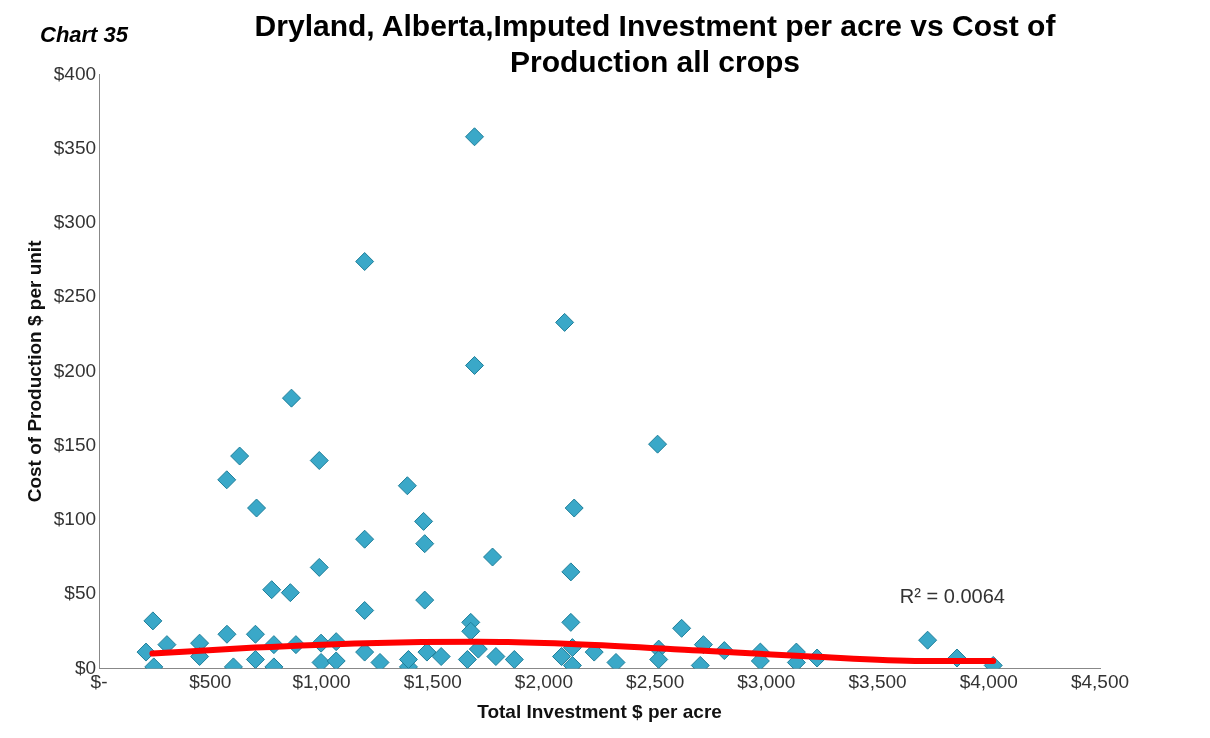  I want to click on annotation: R² = 0.0064, so click(952, 595).